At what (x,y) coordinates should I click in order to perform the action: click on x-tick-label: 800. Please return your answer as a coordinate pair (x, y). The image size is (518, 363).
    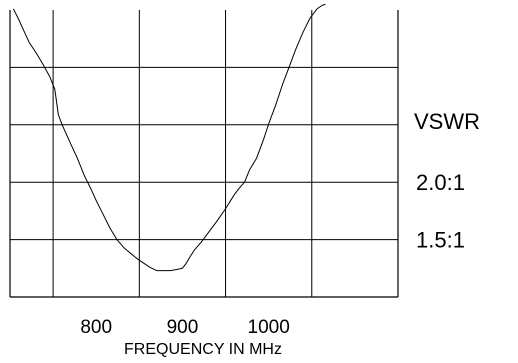
    Looking at the image, I should click on (96, 327).